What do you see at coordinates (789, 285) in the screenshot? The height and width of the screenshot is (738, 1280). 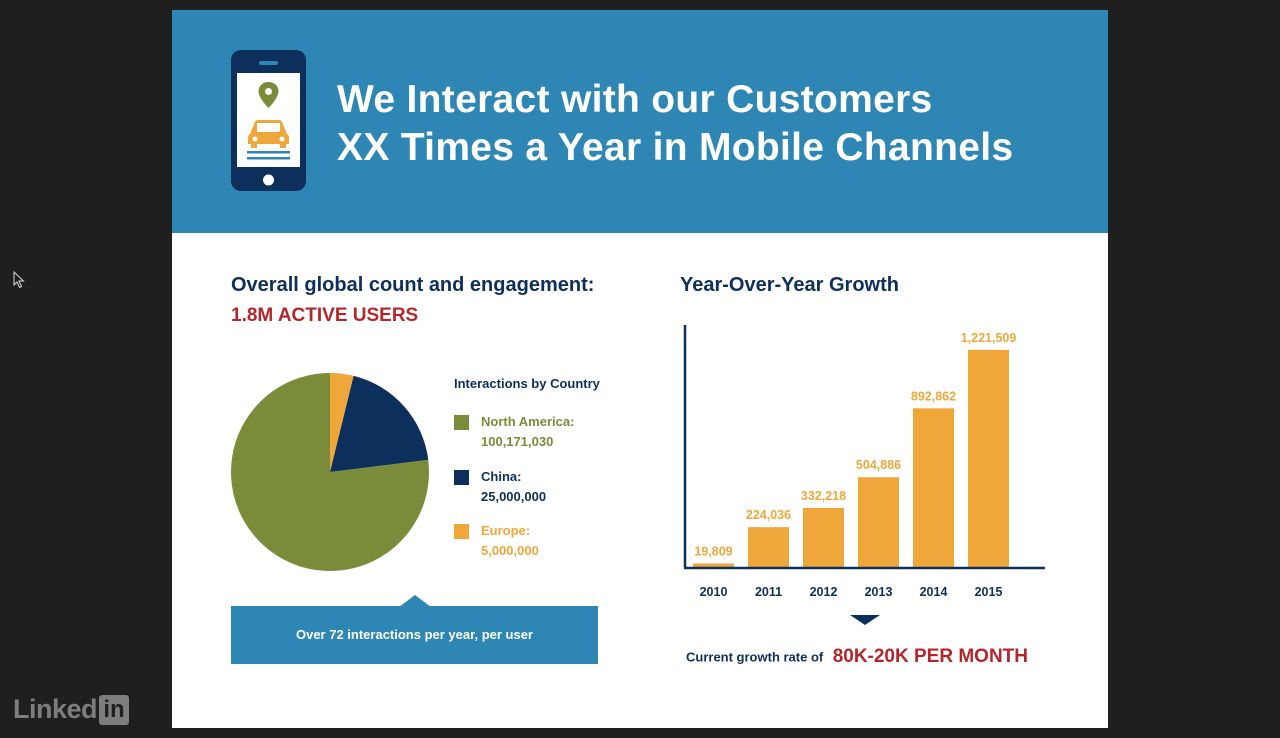 I see `growth-heading: Year-Over-Year Growth` at bounding box center [789, 285].